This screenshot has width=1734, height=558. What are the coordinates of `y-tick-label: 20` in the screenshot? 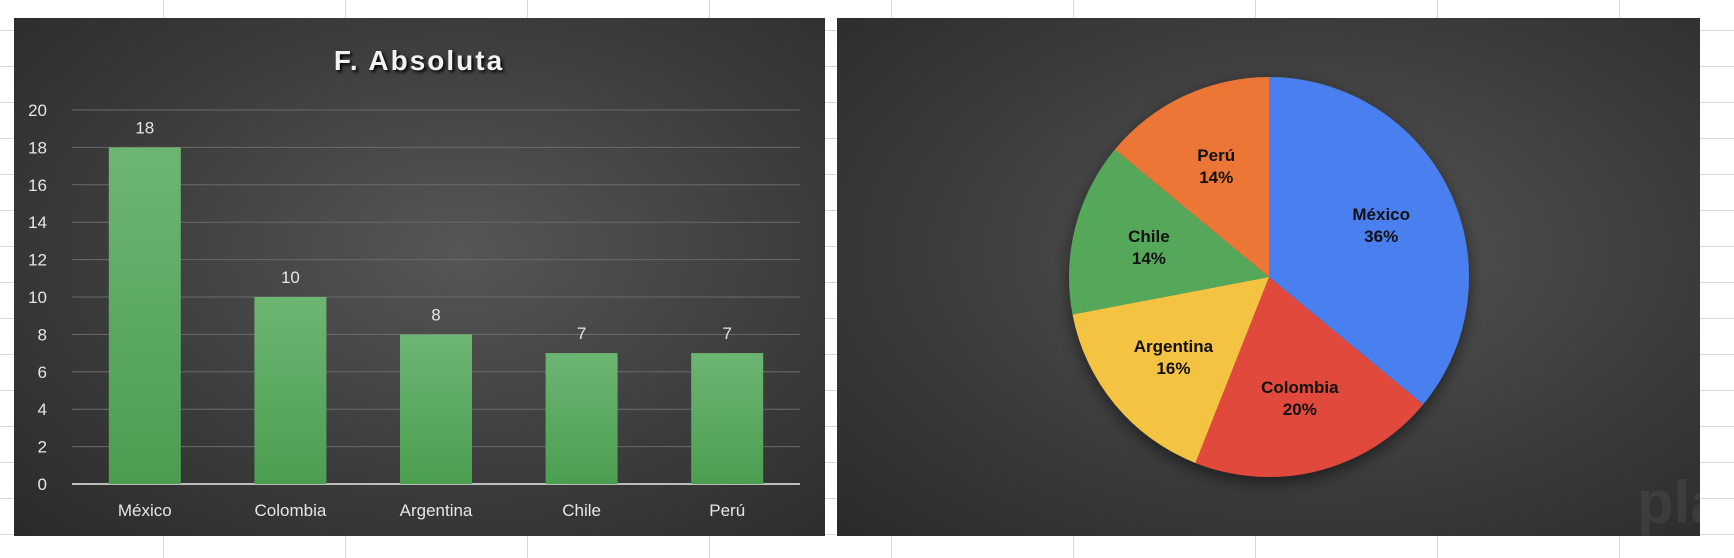 It's located at (37, 110).